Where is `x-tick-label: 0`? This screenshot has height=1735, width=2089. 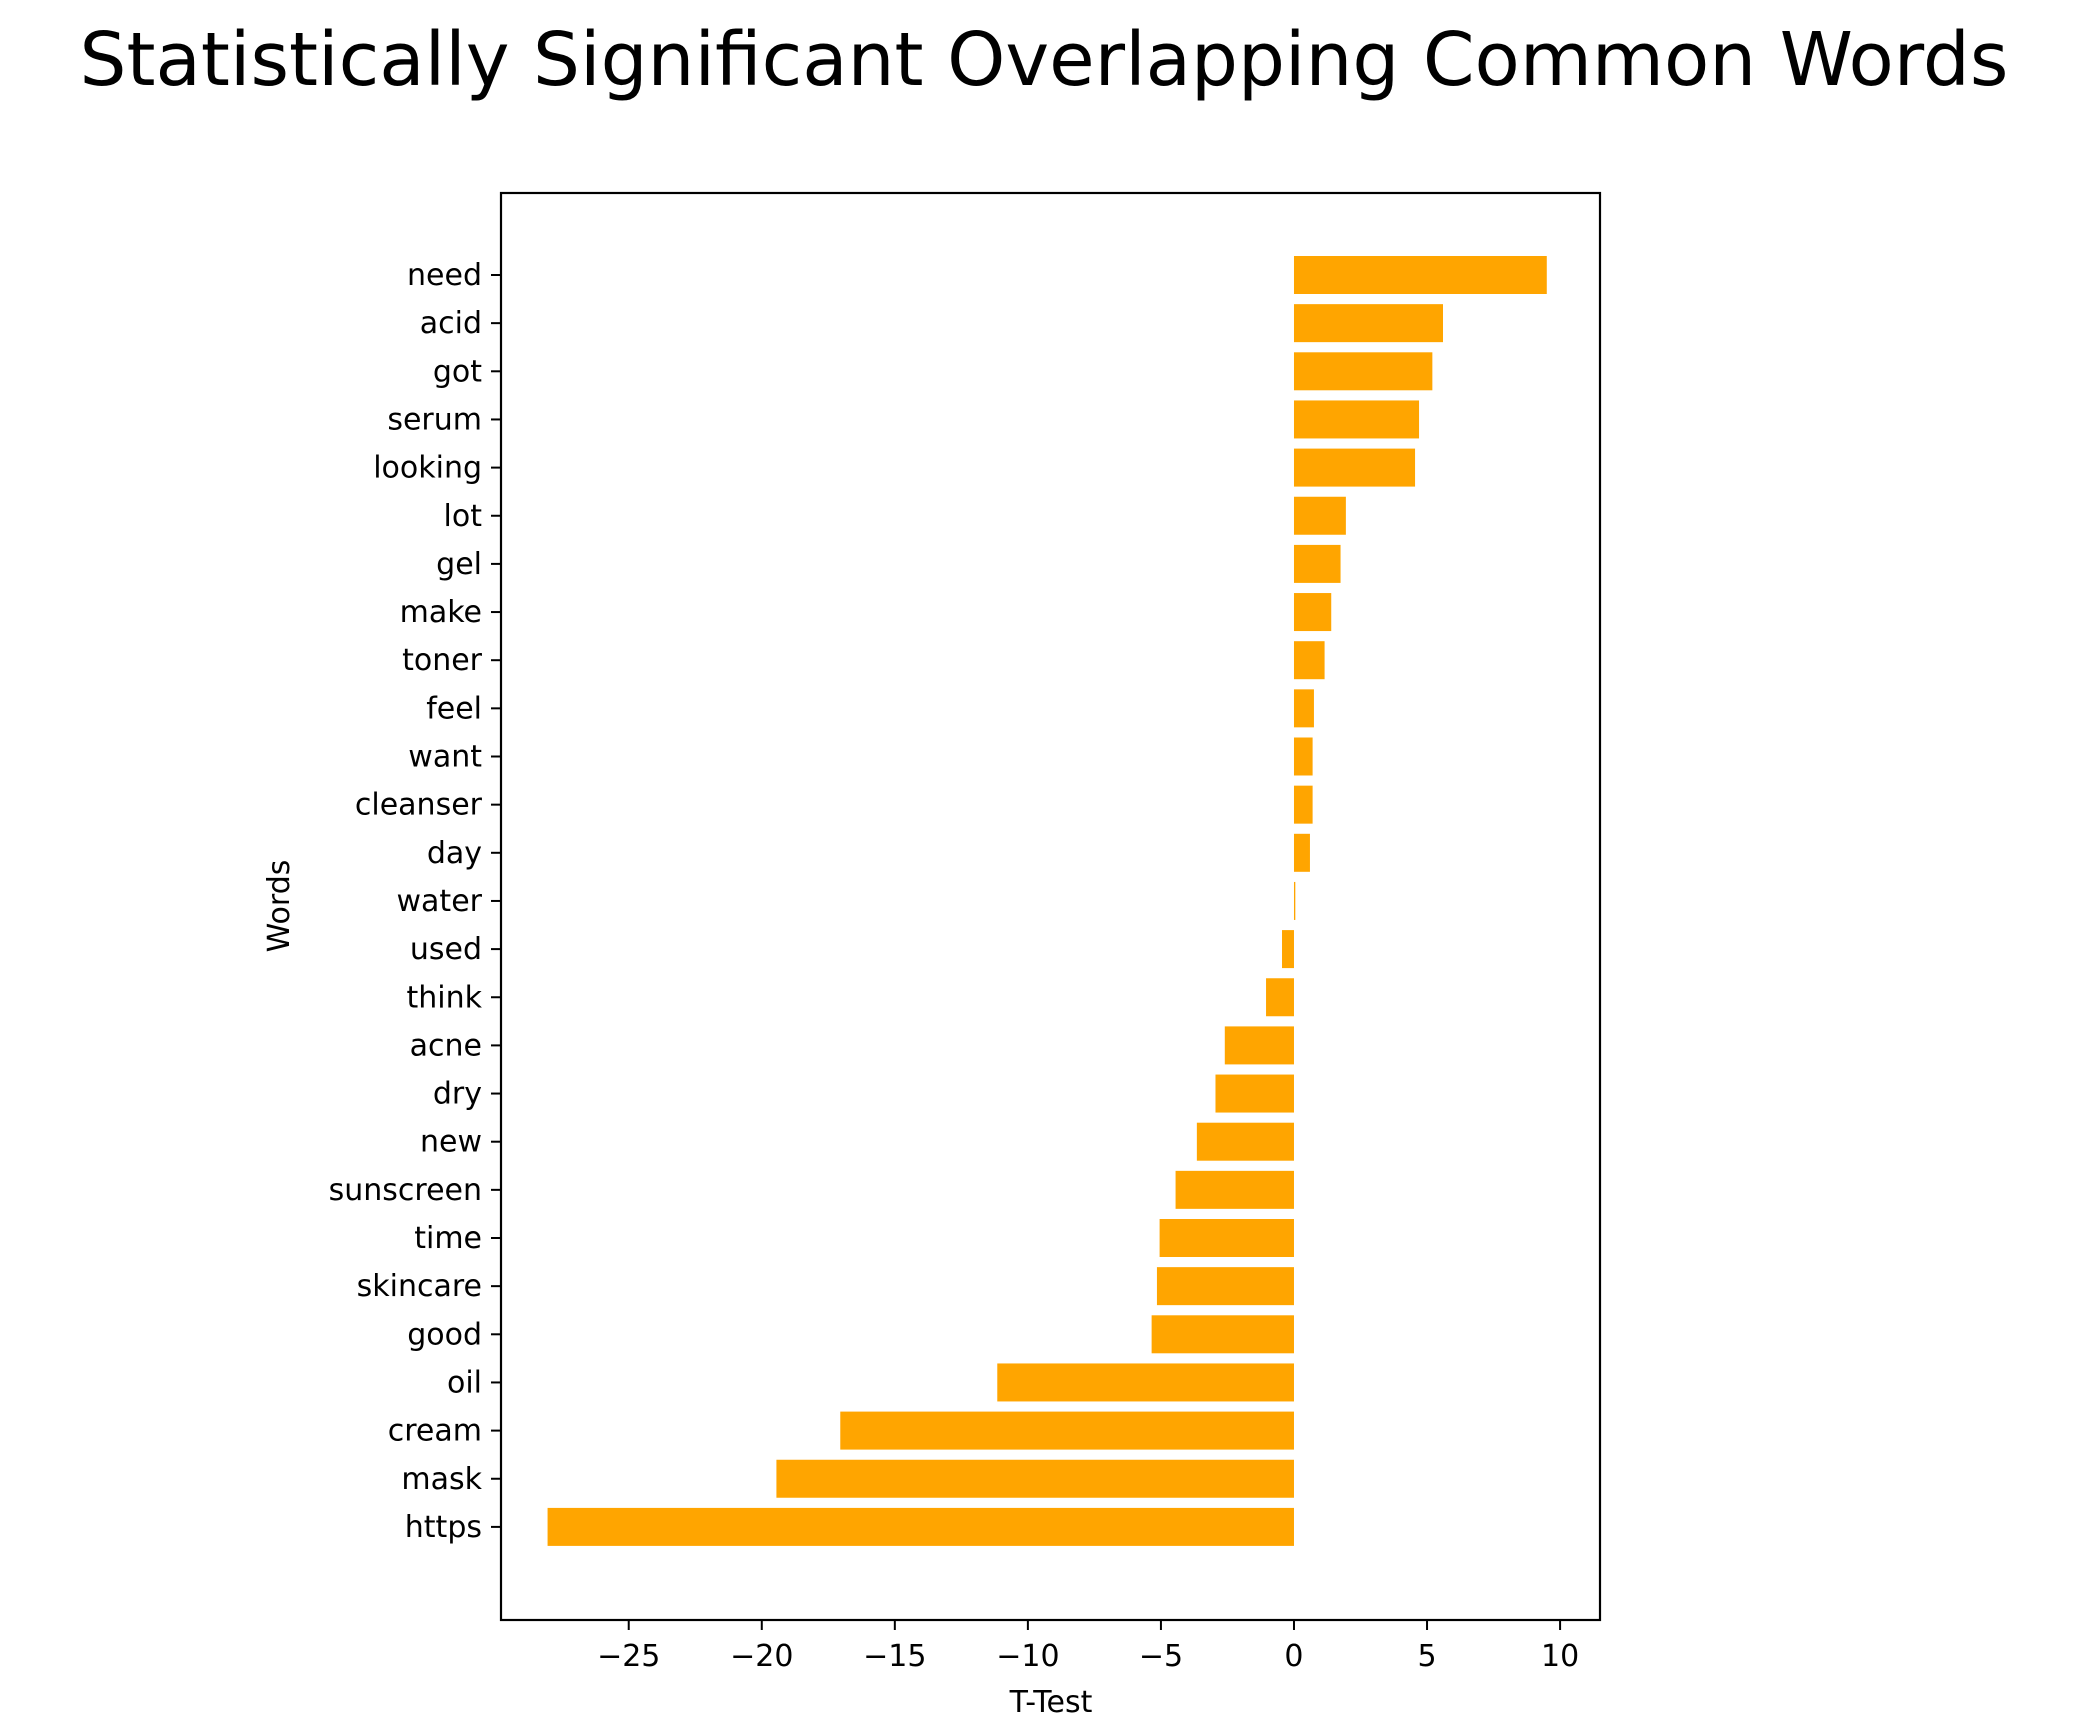
x-tick-label: 0 is located at coordinates (1293, 1656).